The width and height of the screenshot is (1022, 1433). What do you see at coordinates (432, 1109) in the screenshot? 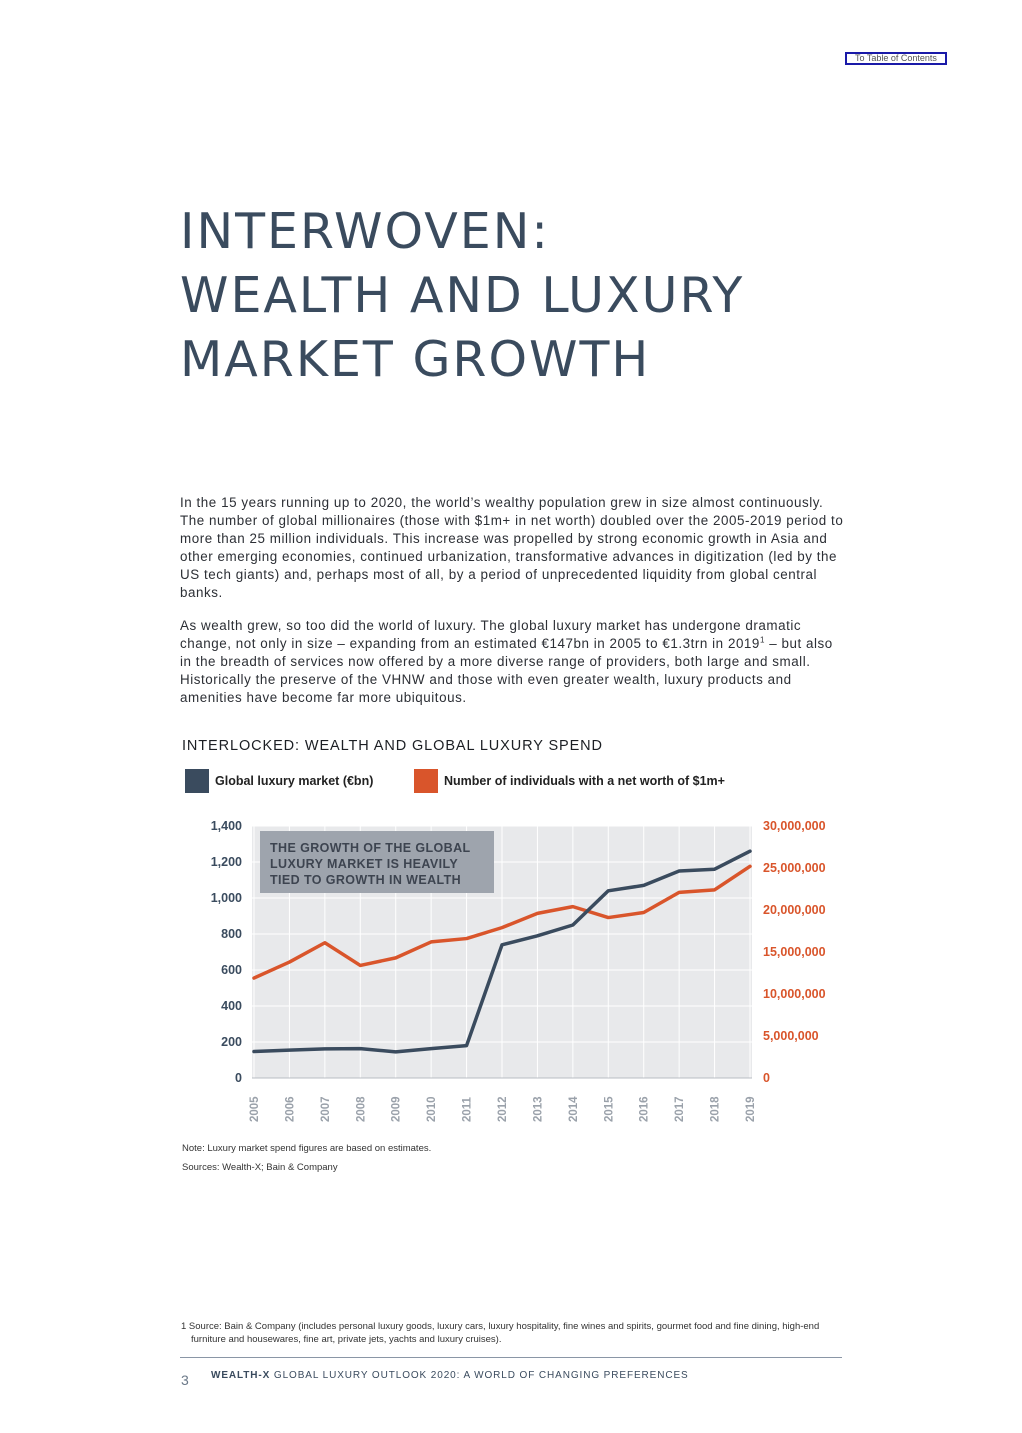
I see `x-tick-label: 2010` at bounding box center [432, 1109].